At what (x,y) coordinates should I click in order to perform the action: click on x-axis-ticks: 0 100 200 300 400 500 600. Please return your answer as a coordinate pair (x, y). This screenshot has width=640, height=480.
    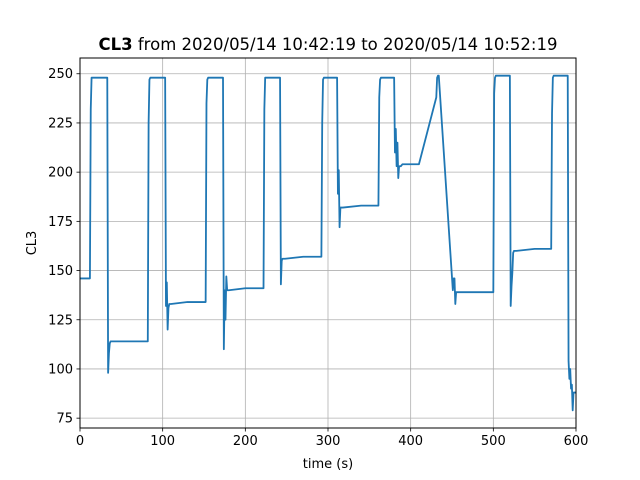
    Looking at the image, I should click on (332, 438).